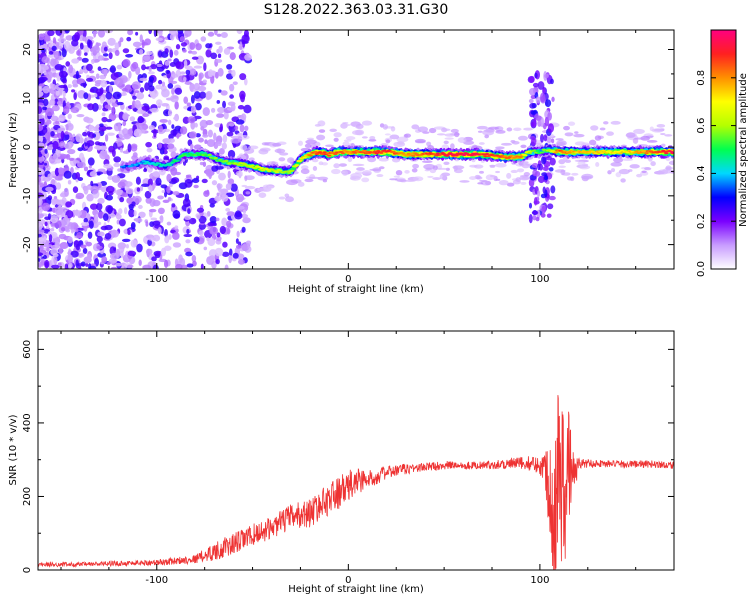 The height and width of the screenshot is (600, 750). I want to click on x-tick-label: 100, so click(539, 580).